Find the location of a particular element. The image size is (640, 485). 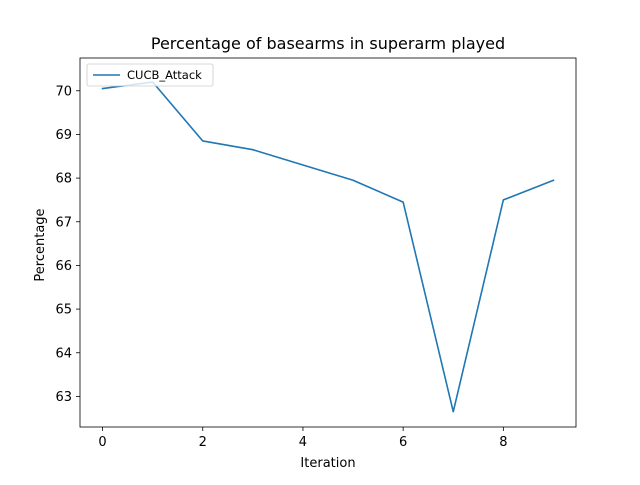

y-tick-label: 65 is located at coordinates (63, 310).